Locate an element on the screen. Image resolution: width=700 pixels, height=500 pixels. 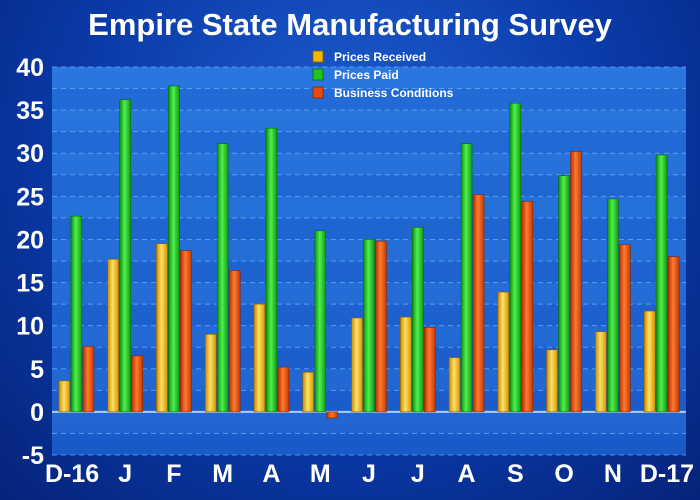
y-tick-label: 25 is located at coordinates (30, 197).